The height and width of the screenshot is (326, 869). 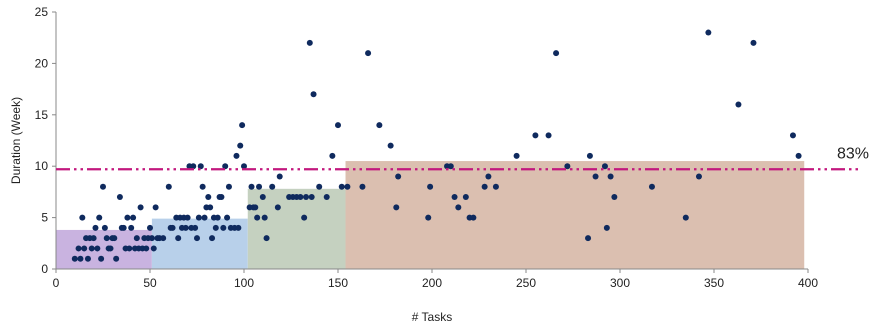 I want to click on x-tick-label-150: 150, so click(x=338, y=283).